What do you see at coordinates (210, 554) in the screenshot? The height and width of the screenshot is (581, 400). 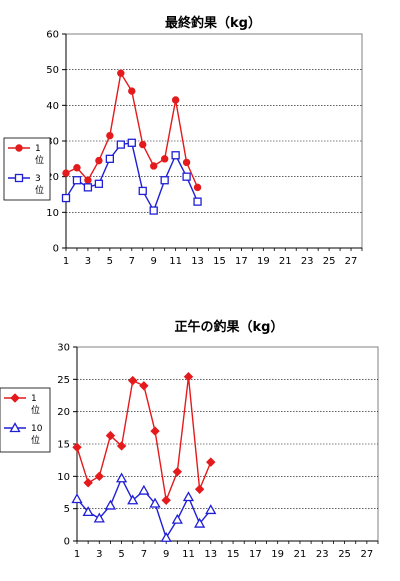 I see `x-tick-label: 13` at bounding box center [210, 554].